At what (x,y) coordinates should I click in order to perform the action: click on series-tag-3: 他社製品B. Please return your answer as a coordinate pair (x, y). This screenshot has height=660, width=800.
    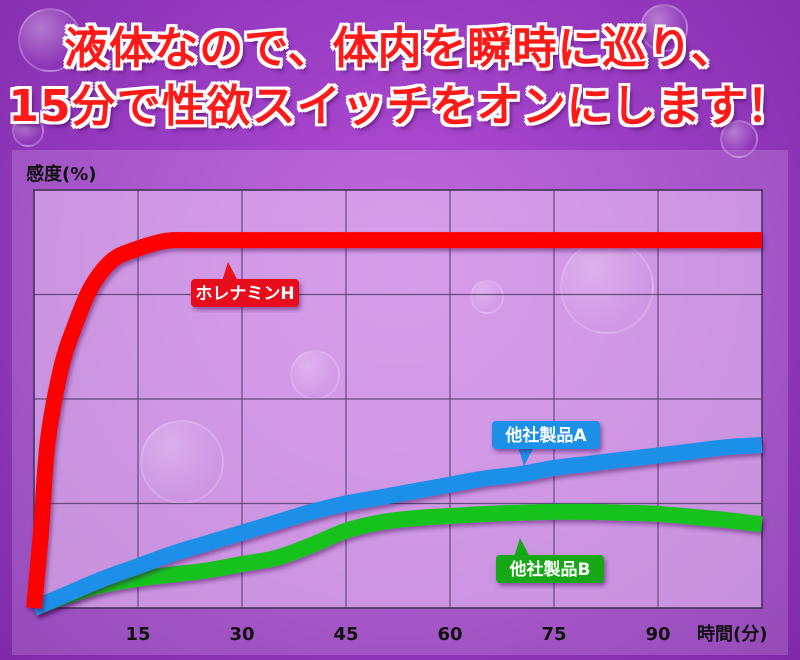
    Looking at the image, I should click on (550, 560).